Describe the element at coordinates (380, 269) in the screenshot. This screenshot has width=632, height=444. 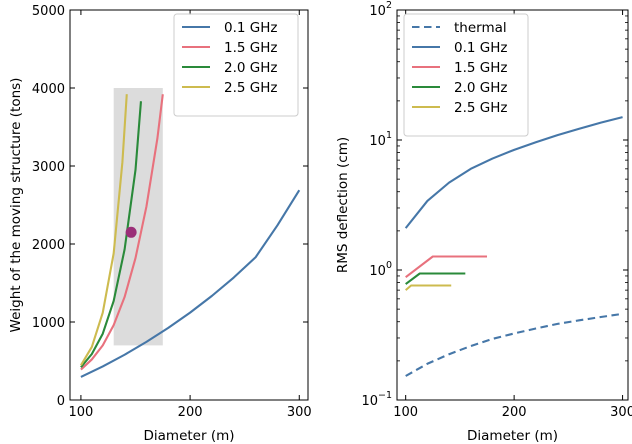
I see `y-tick-label: 10⁰` at that location.